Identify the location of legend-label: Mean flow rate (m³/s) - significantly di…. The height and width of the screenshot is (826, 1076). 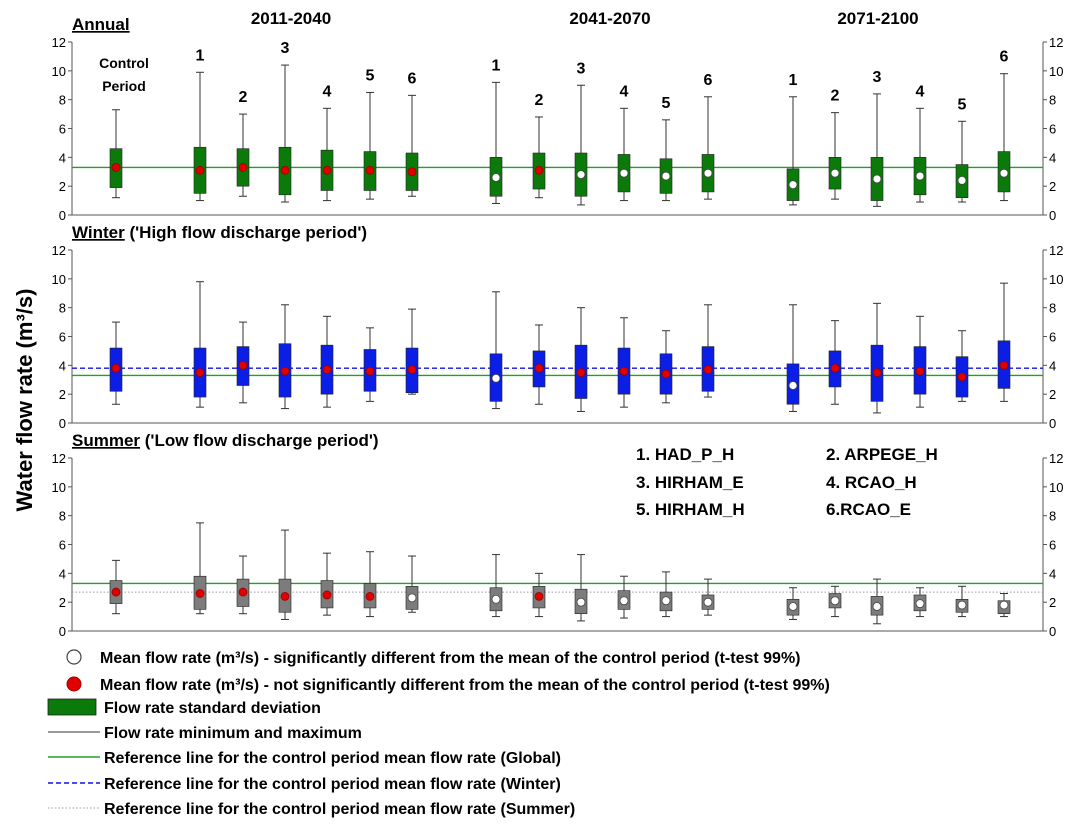
(450, 658).